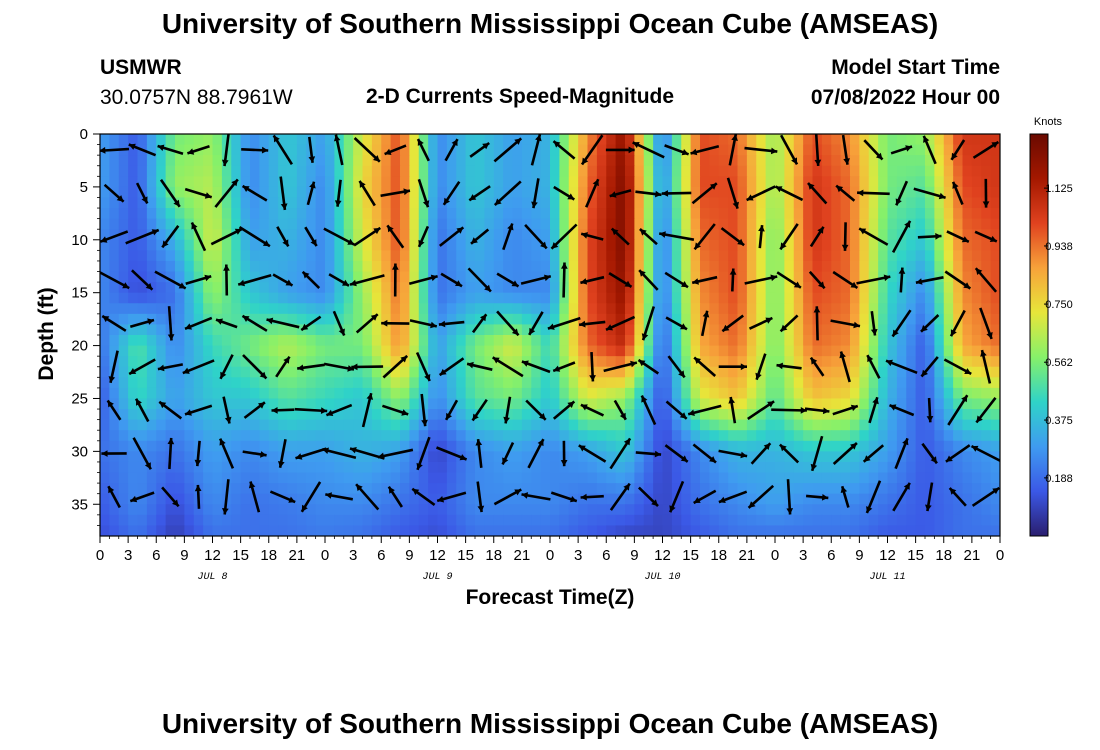 The width and height of the screenshot is (1100, 750). Describe the element at coordinates (79, 451) in the screenshot. I see `y-tick-label: 30` at that location.